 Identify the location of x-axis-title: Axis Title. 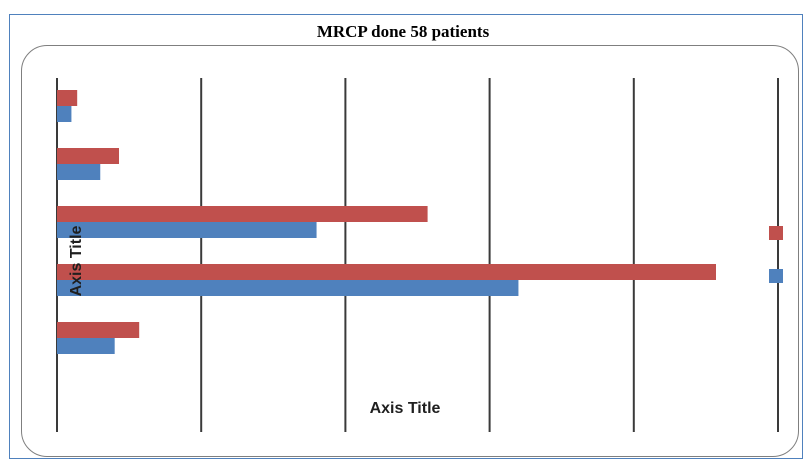
(405, 408).